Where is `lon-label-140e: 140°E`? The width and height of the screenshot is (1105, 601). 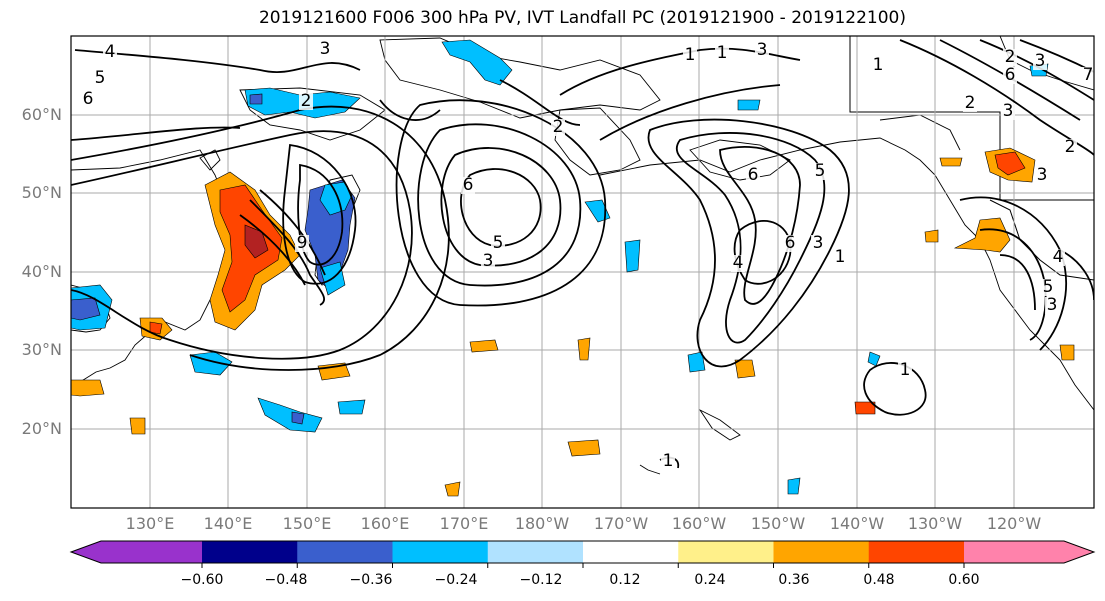 lon-label-140e: 140°E is located at coordinates (228, 523).